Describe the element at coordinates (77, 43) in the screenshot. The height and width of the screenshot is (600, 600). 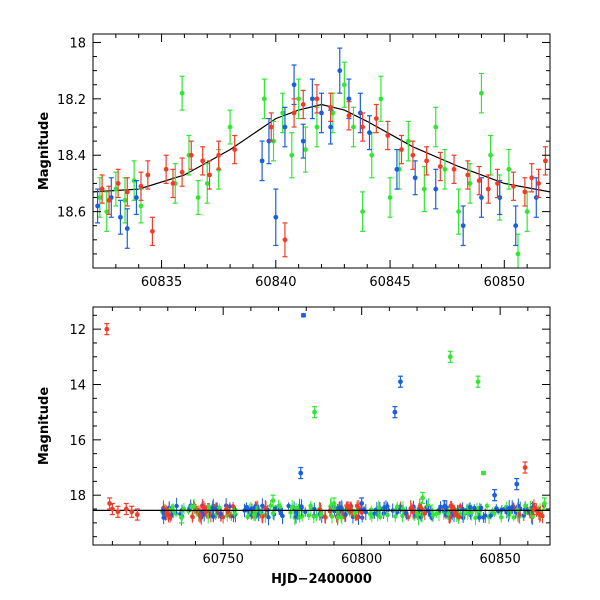
I see `y-tick-label: 18` at that location.